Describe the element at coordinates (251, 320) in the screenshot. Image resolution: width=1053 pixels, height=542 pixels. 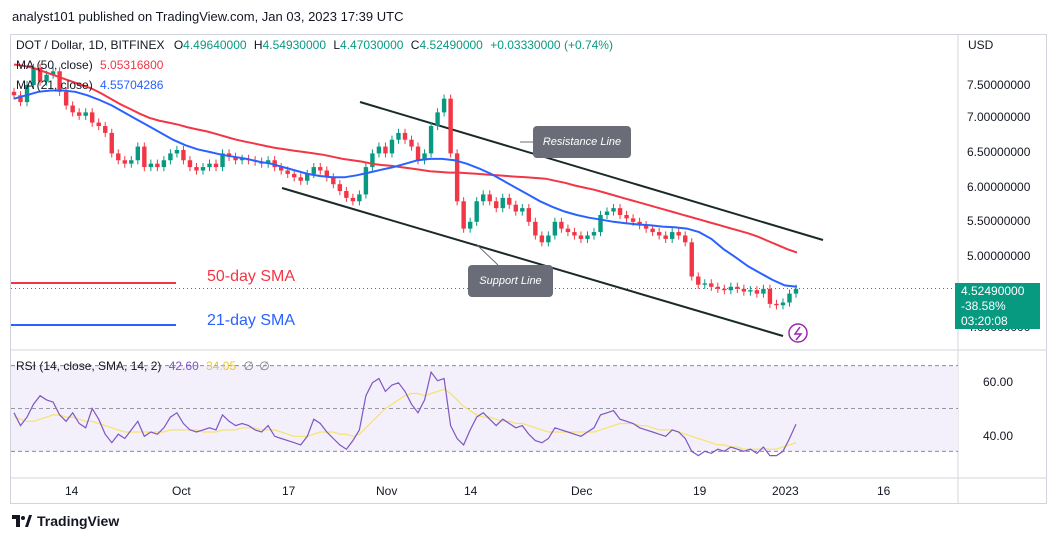
I see `sma21-annotation: 21-day SMA` at that location.